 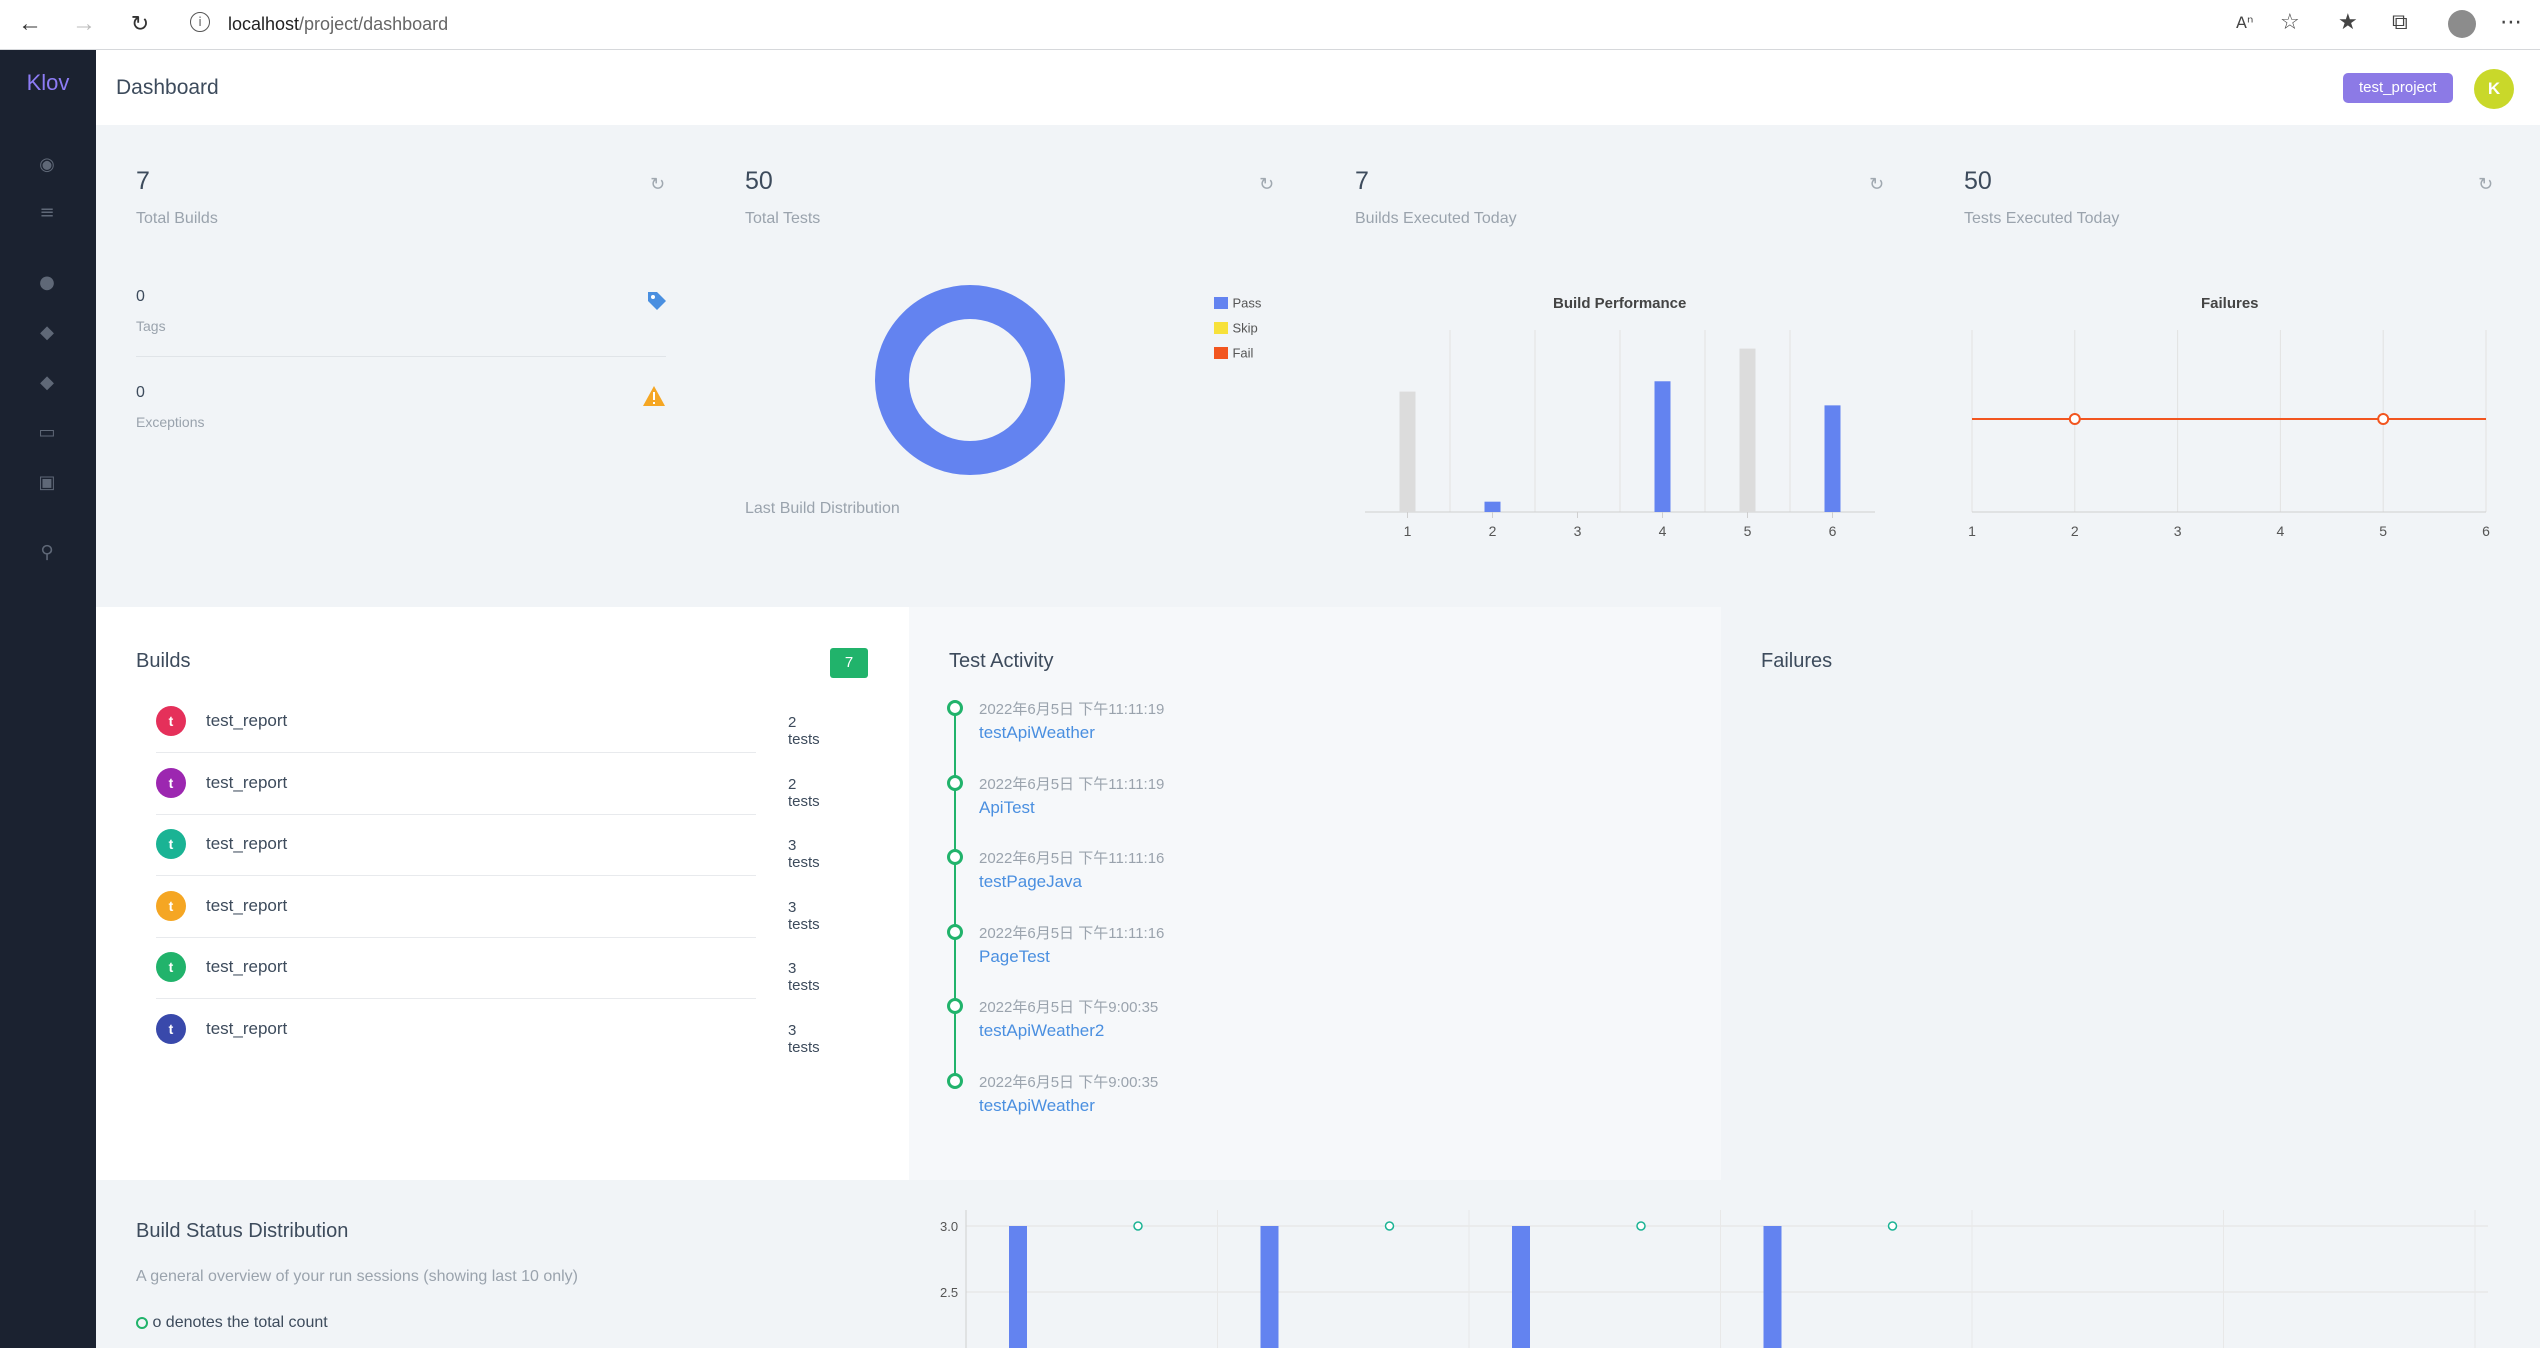 I want to click on activity-test-link: testPageJava, so click(x=1031, y=881).